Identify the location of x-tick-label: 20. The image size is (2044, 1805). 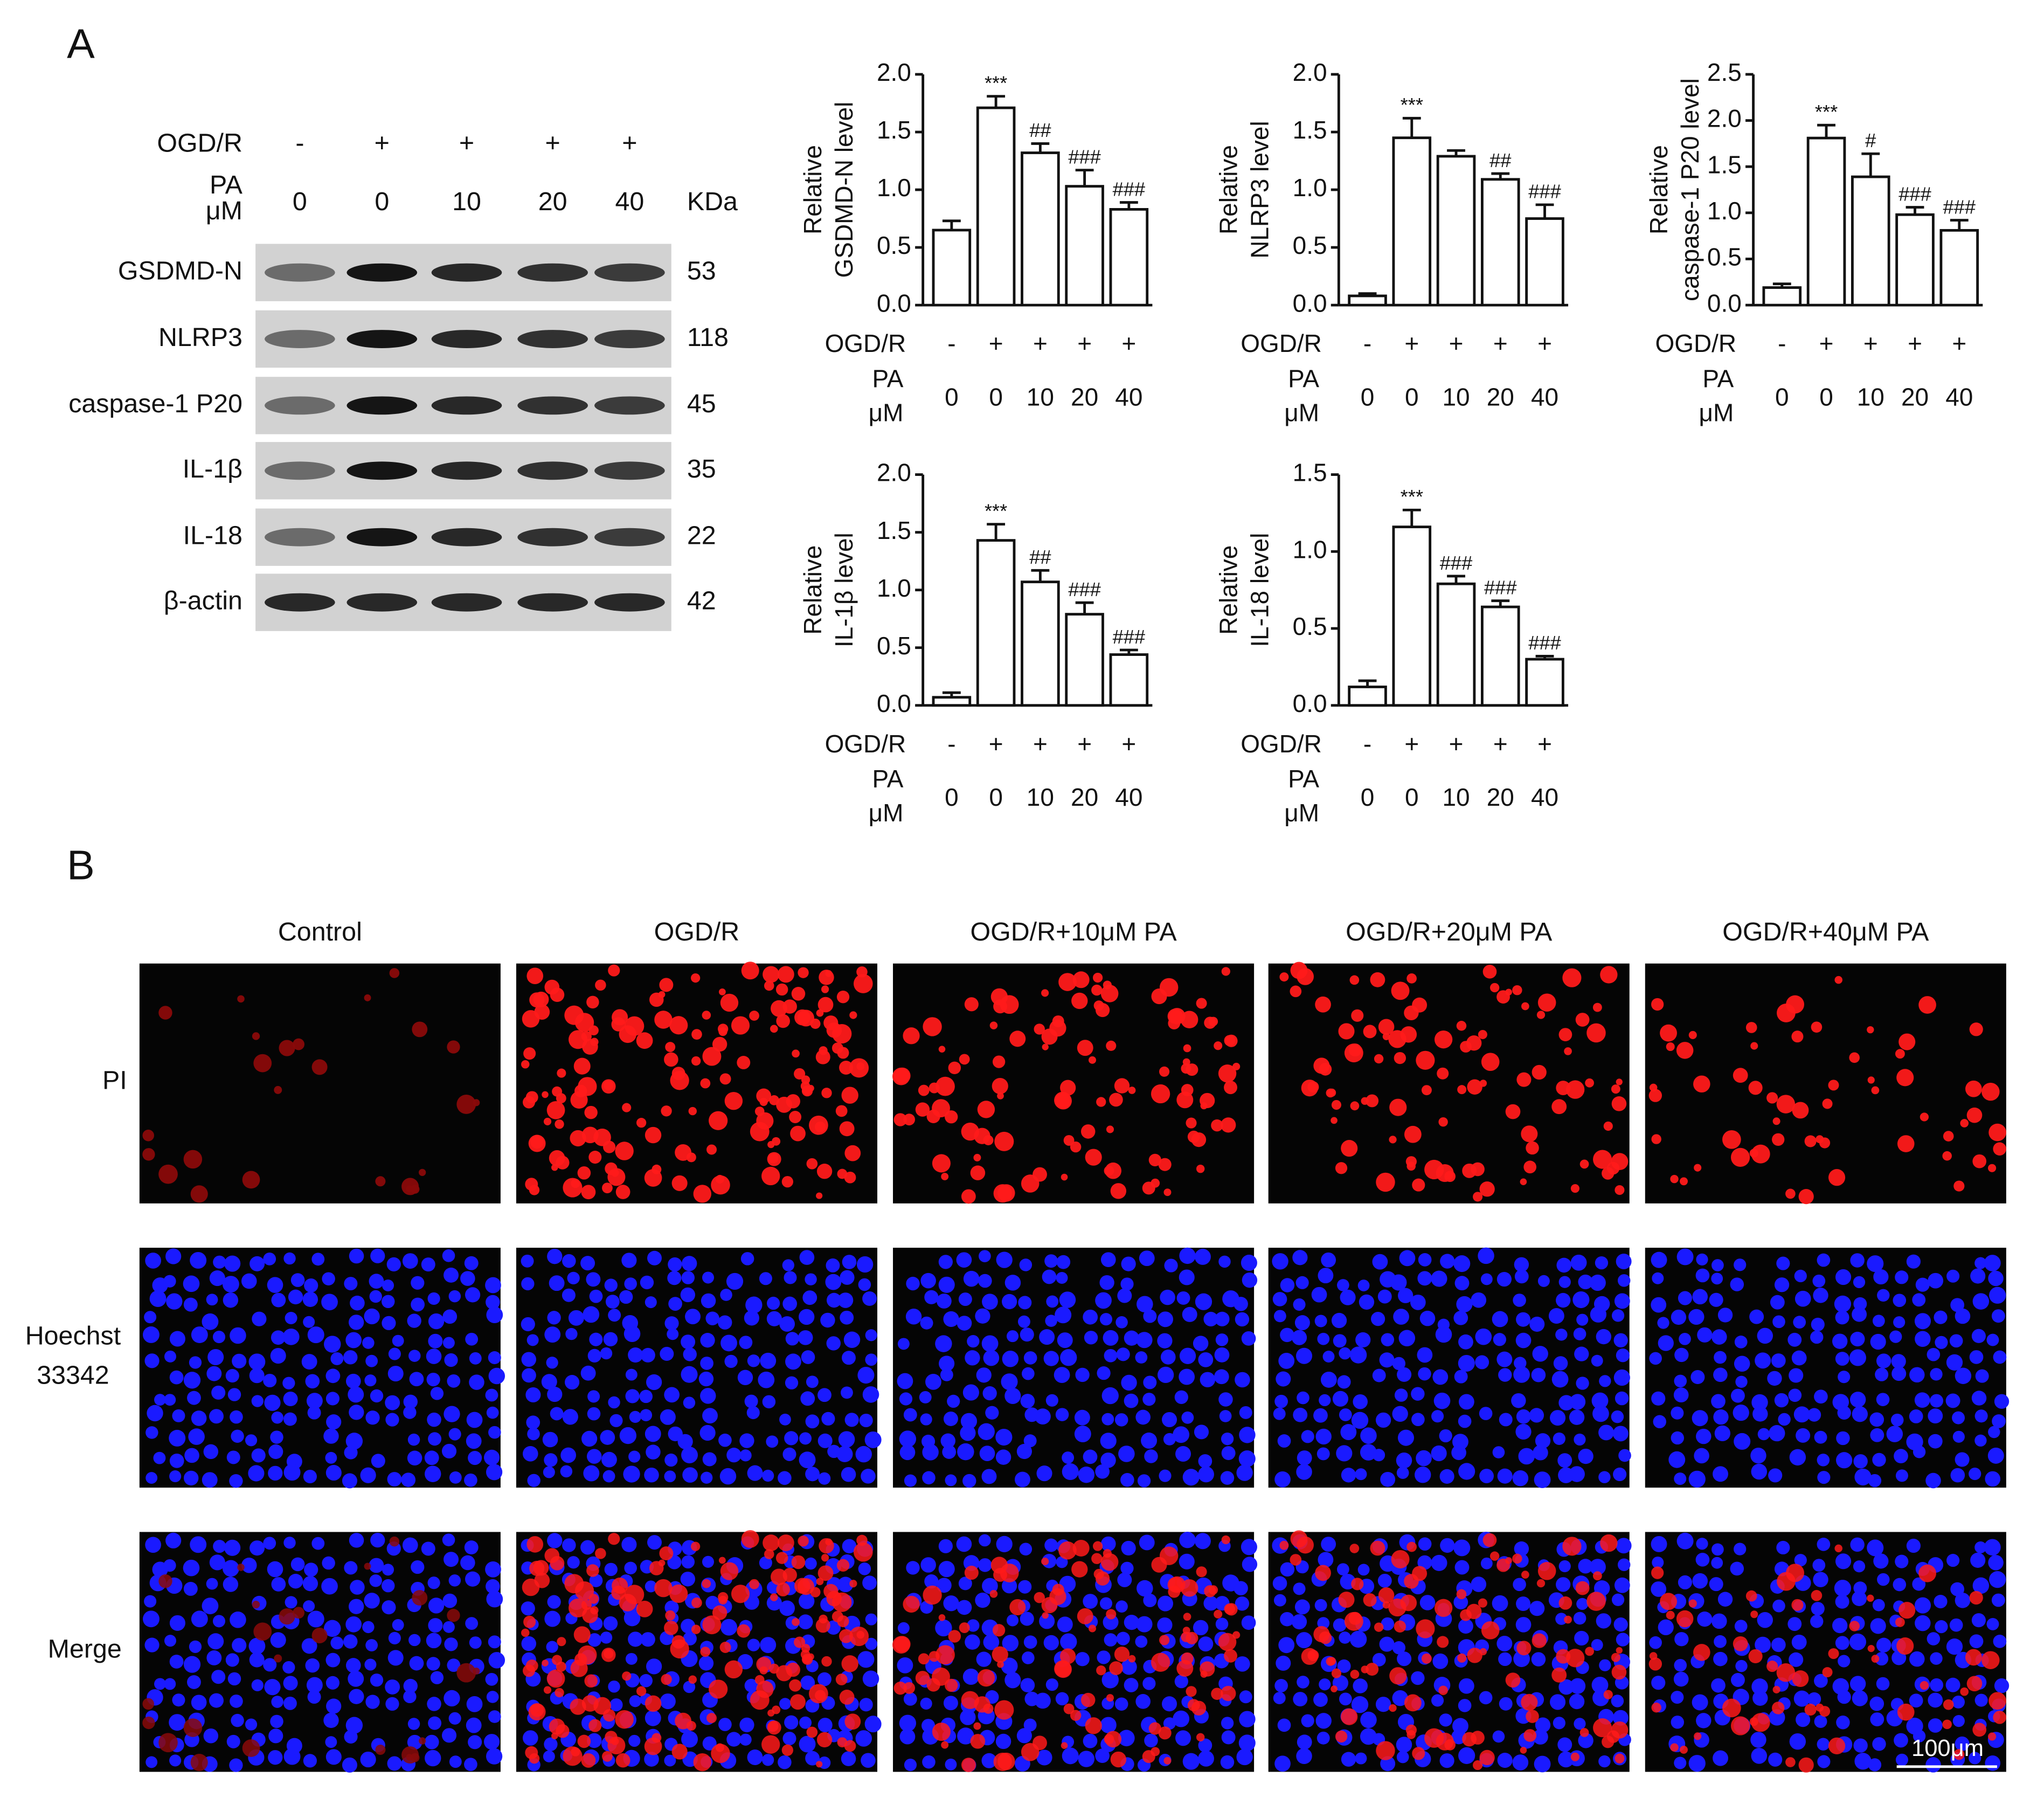
(1084, 797).